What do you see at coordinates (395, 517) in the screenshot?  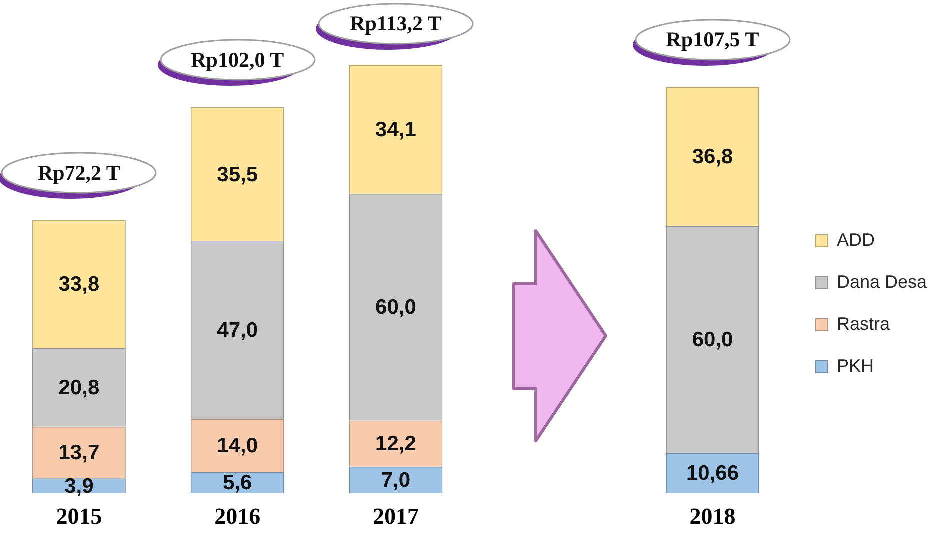 I see `x-tick-label: 2017` at bounding box center [395, 517].